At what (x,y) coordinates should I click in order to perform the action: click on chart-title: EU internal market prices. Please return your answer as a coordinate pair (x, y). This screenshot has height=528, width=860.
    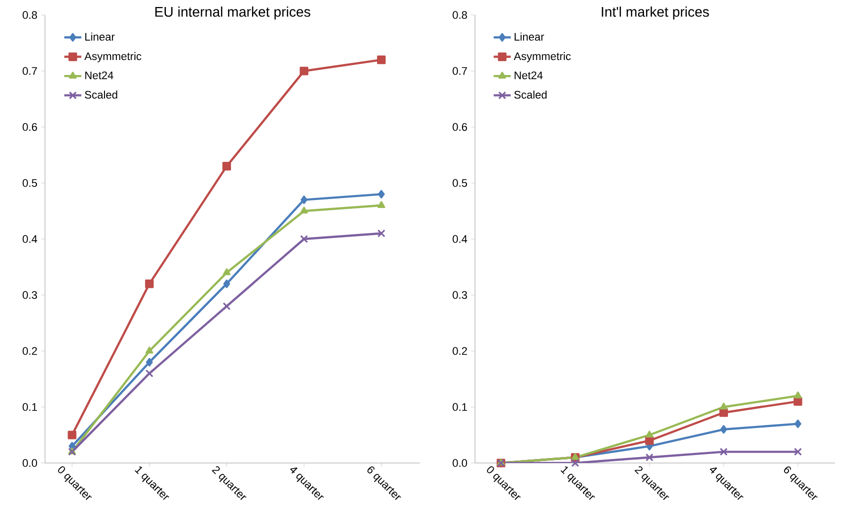
    Looking at the image, I should click on (232, 13).